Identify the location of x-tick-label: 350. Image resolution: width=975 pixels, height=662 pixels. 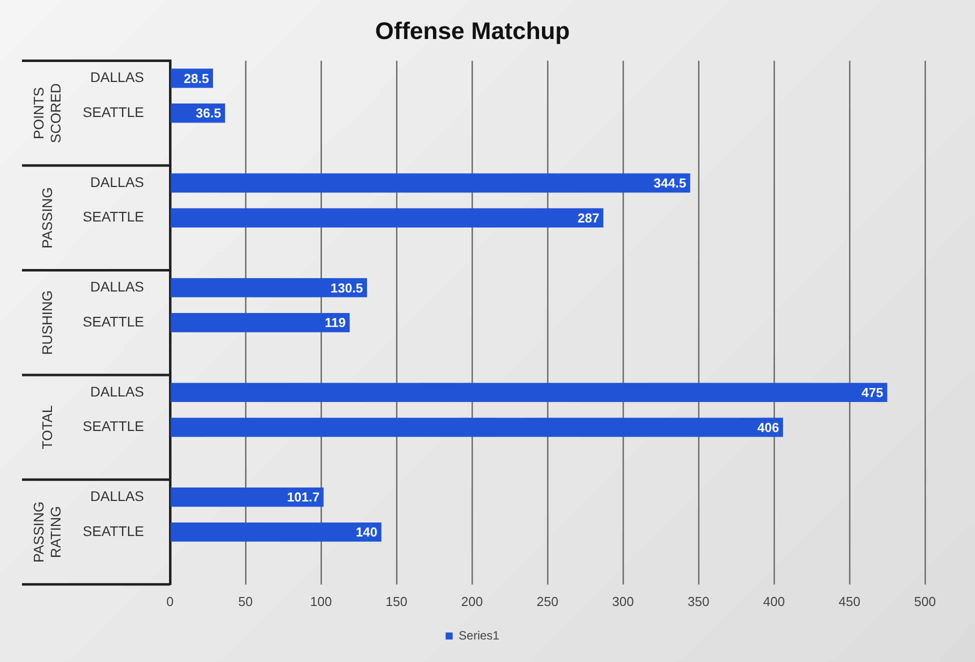
(699, 601).